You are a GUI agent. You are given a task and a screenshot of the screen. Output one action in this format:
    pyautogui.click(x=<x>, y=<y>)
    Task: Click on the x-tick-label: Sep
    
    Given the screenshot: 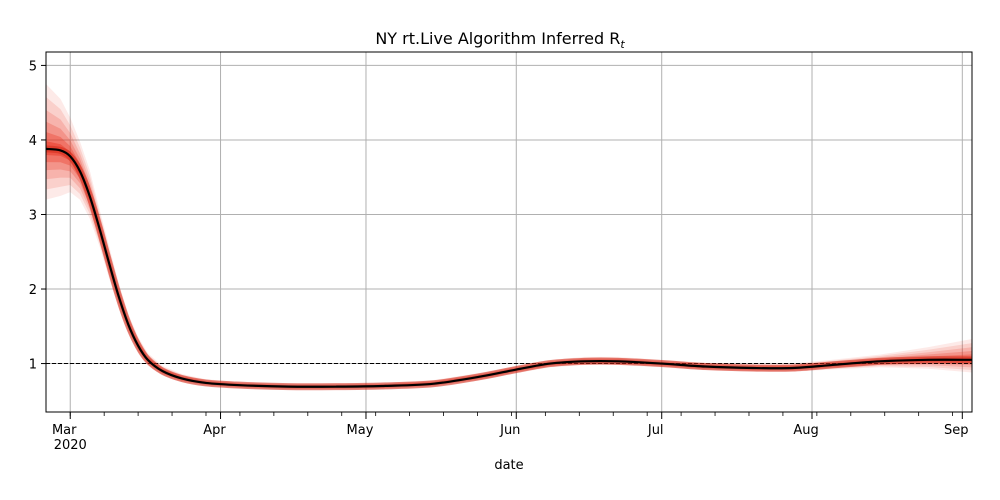 What is the action you would take?
    pyautogui.click(x=956, y=430)
    